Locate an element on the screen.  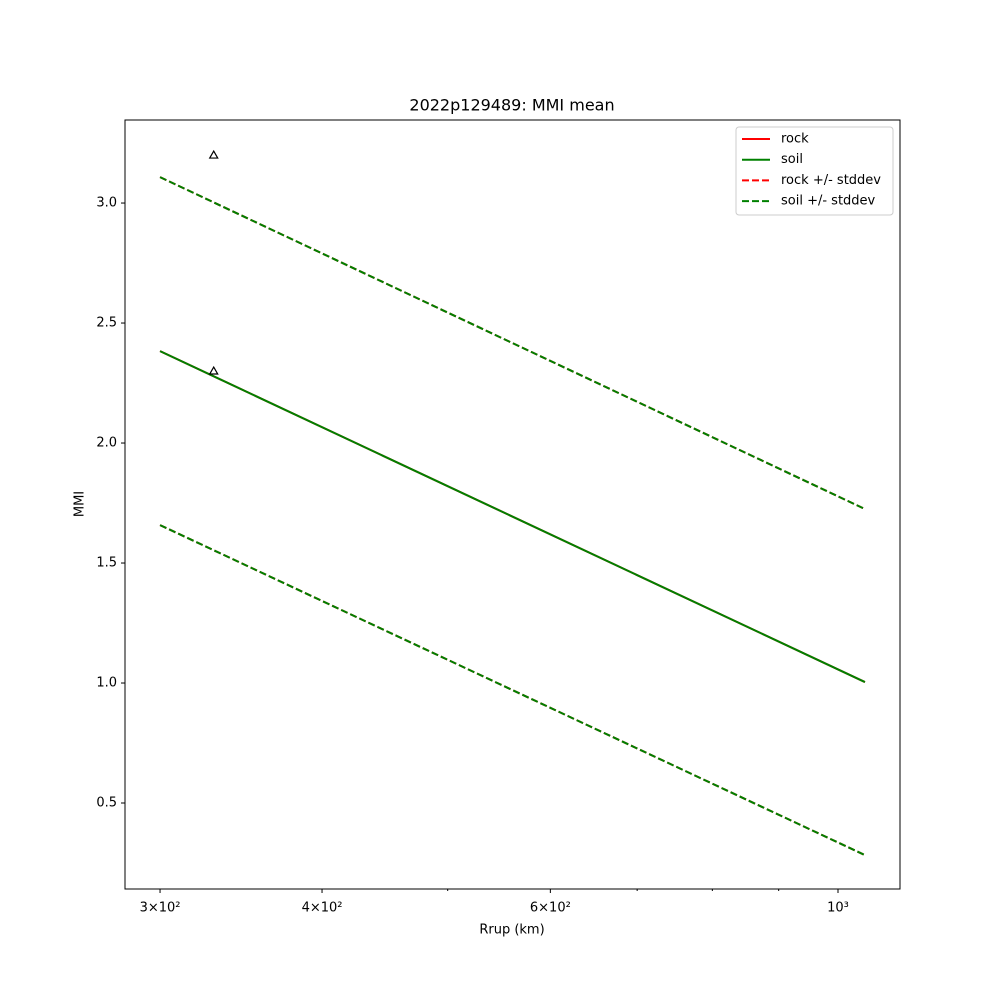
legend-label: soil is located at coordinates (792, 159).